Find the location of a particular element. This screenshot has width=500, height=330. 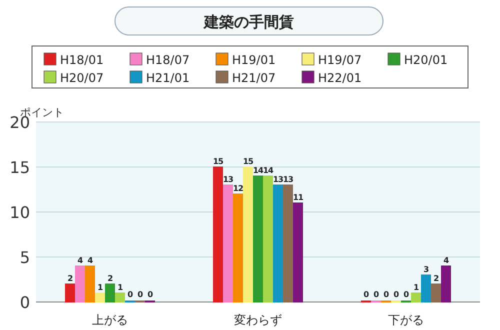

y-tick-label: 15 is located at coordinates (20, 167).